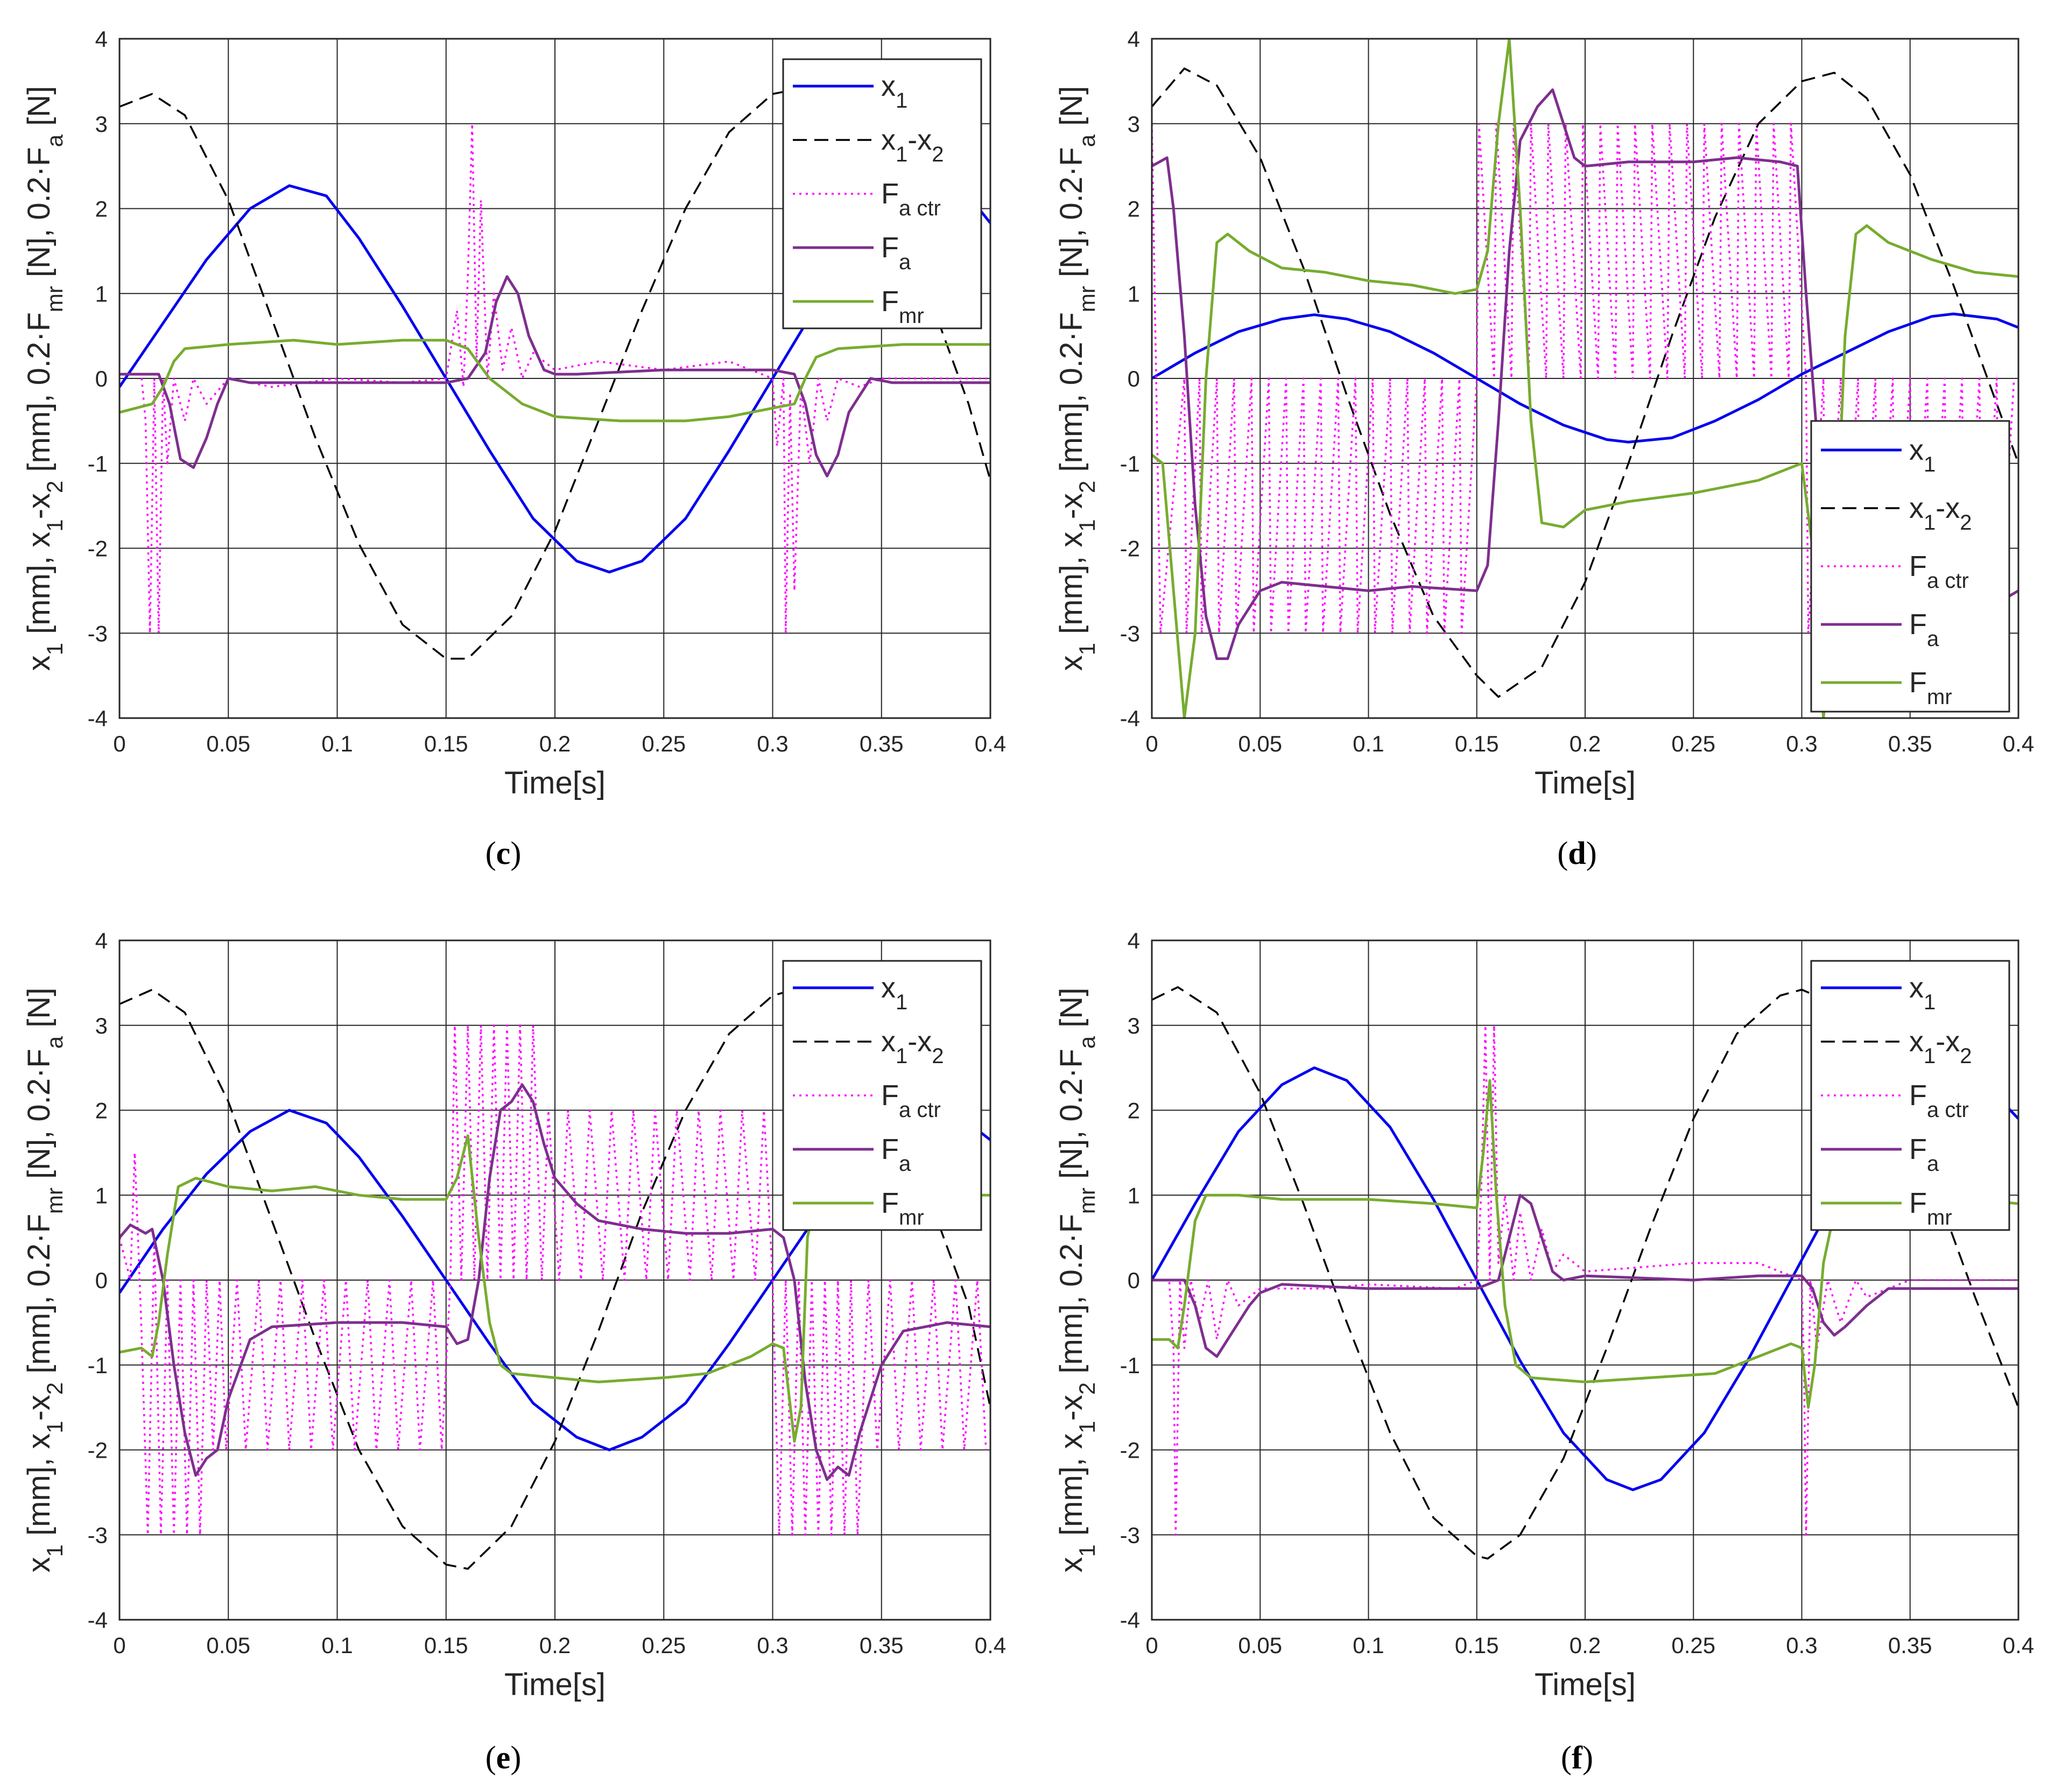  What do you see at coordinates (912, 1046) in the screenshot?
I see `legend-label: x1​-x2` at bounding box center [912, 1046].